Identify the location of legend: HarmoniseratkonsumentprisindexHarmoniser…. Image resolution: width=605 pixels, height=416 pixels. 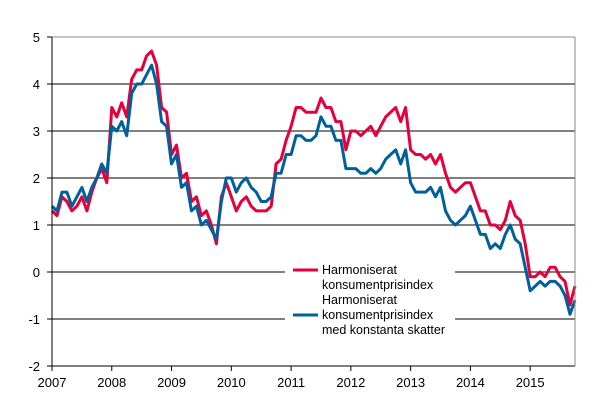
(370, 305).